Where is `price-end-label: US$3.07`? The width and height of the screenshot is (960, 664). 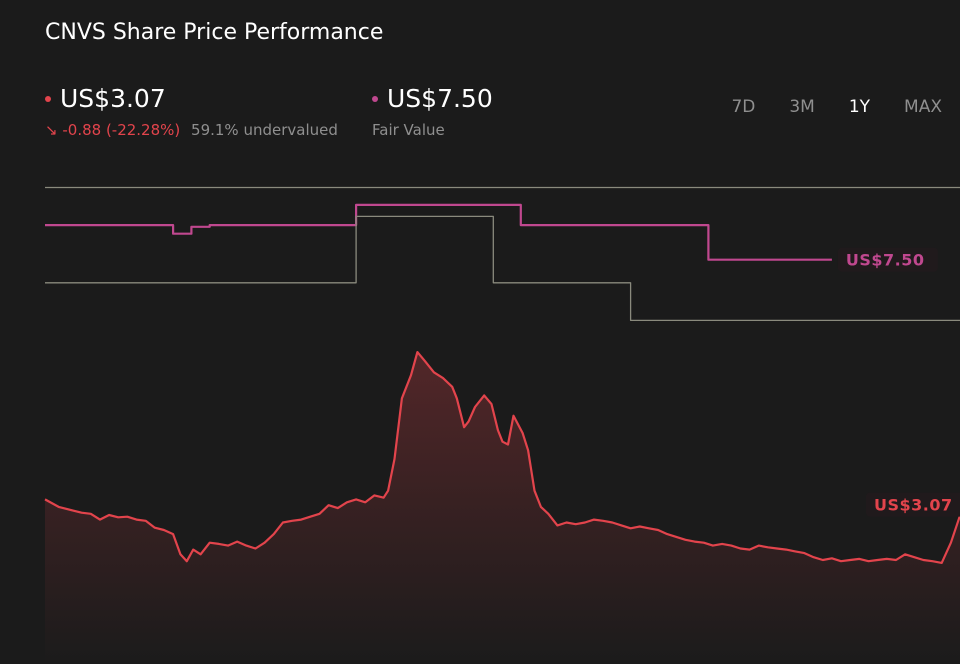
price-end-label: US$3.07 is located at coordinates (913, 505).